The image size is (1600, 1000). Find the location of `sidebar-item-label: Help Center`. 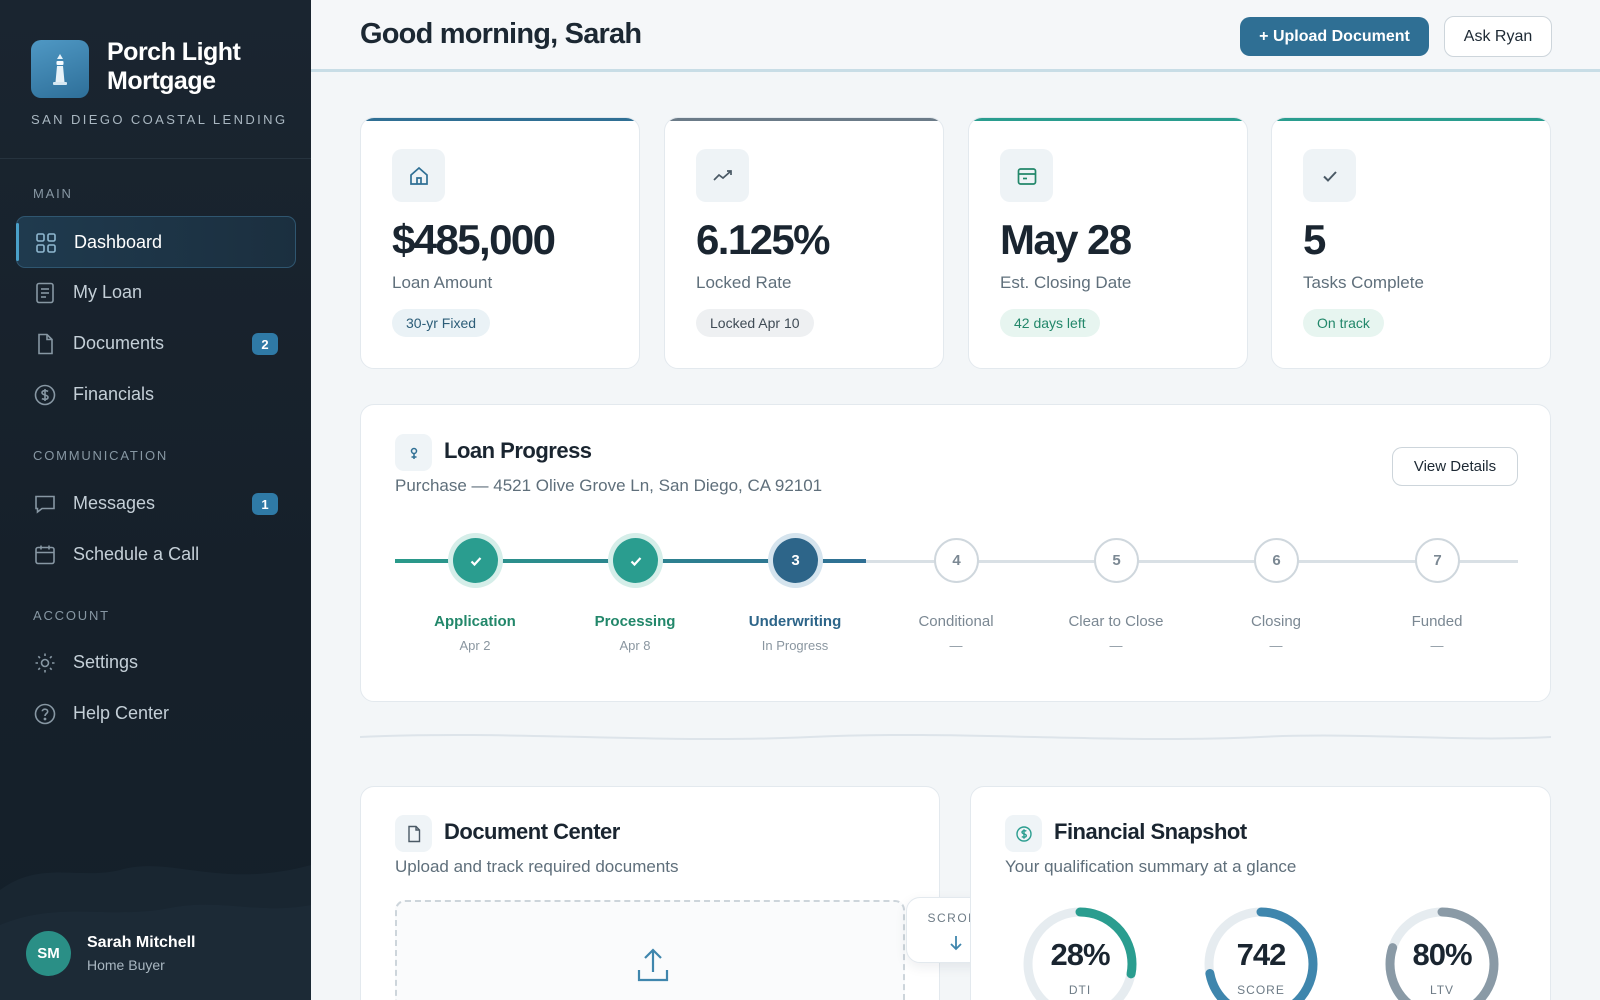

sidebar-item-label: Help Center is located at coordinates (121, 713).